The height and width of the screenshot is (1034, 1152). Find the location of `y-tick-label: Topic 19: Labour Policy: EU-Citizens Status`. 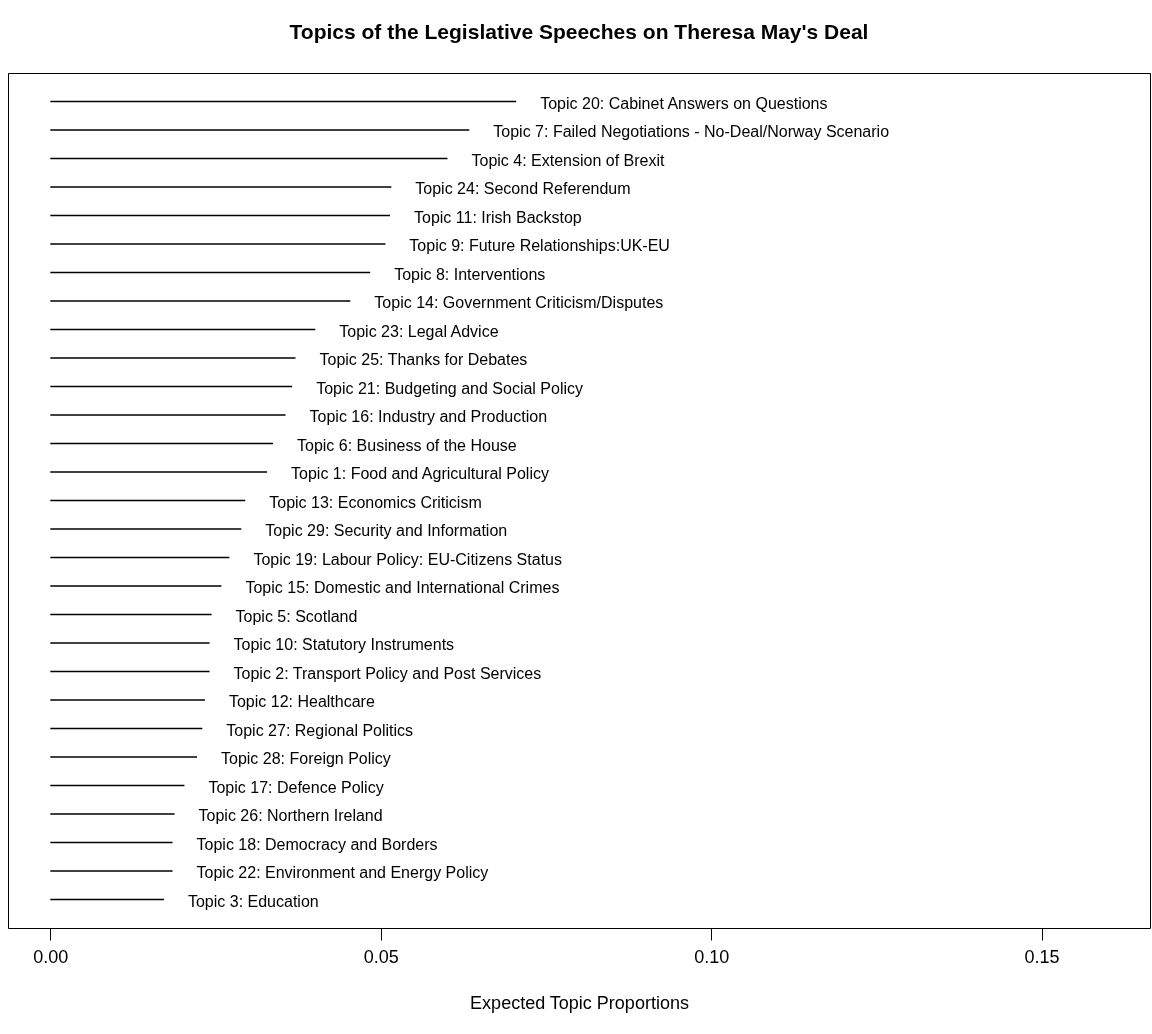

y-tick-label: Topic 19: Labour Policy: EU-Citizens Status is located at coordinates (407, 559).